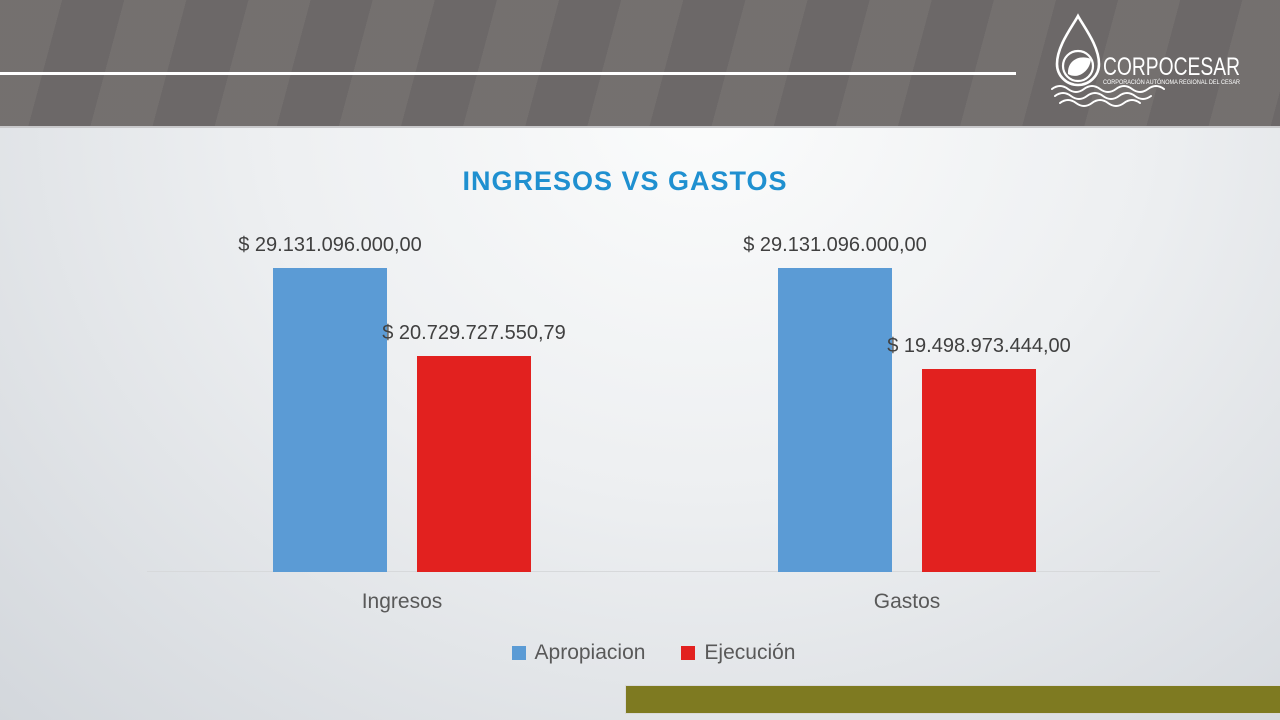 The image size is (1280, 720). I want to click on data-label: $ 20.729.727.550,79, so click(474, 333).